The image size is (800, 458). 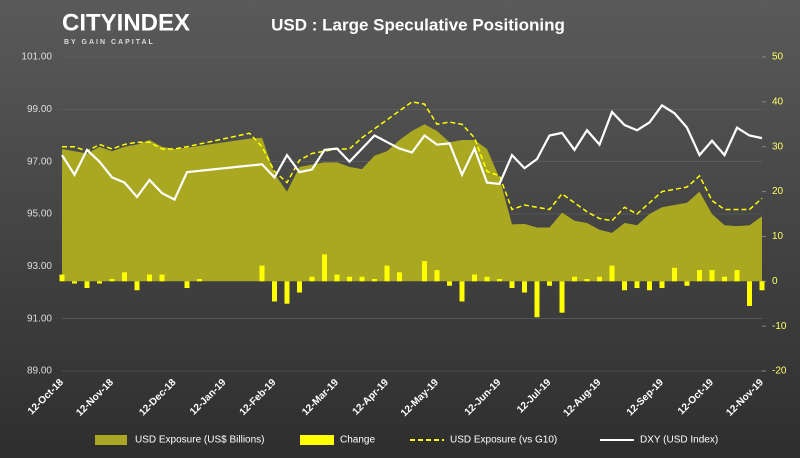 What do you see at coordinates (775, 281) in the screenshot?
I see `y2-tick-label: 0` at bounding box center [775, 281].